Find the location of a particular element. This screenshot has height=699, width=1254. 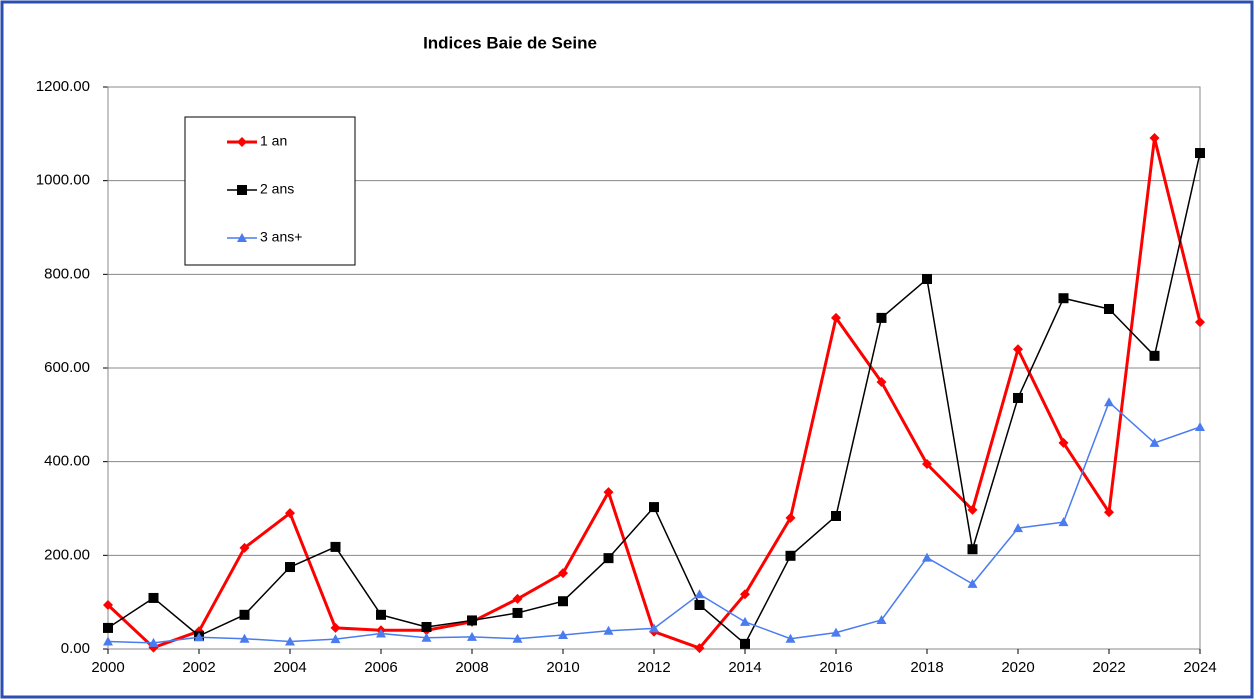

x-tick-label: 2016 is located at coordinates (835, 667).